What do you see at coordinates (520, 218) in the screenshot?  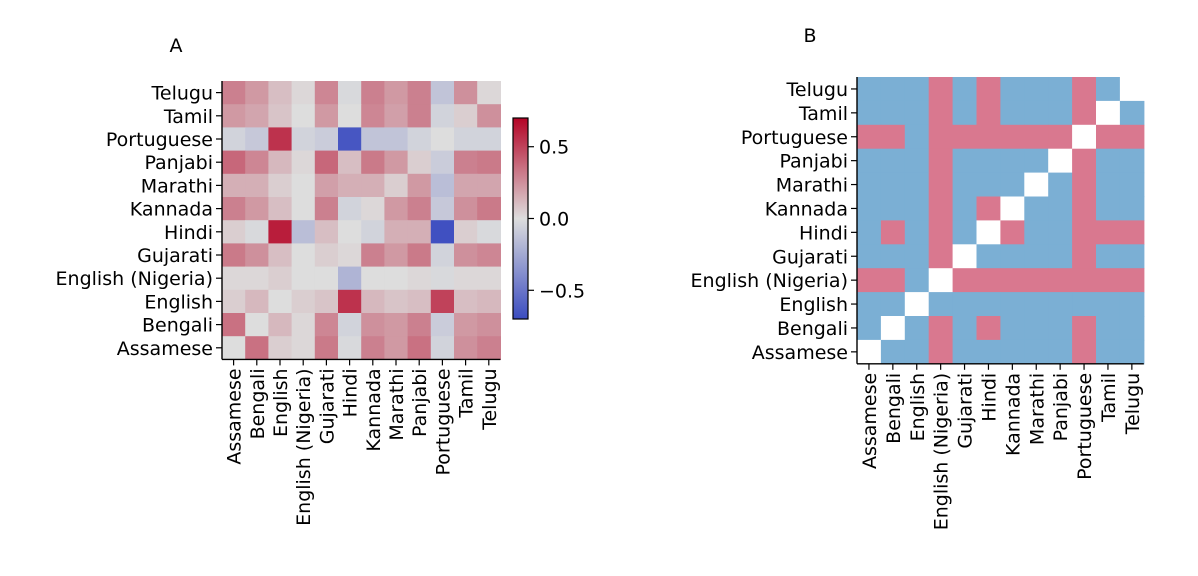 I see `colorbar-gradient` at bounding box center [520, 218].